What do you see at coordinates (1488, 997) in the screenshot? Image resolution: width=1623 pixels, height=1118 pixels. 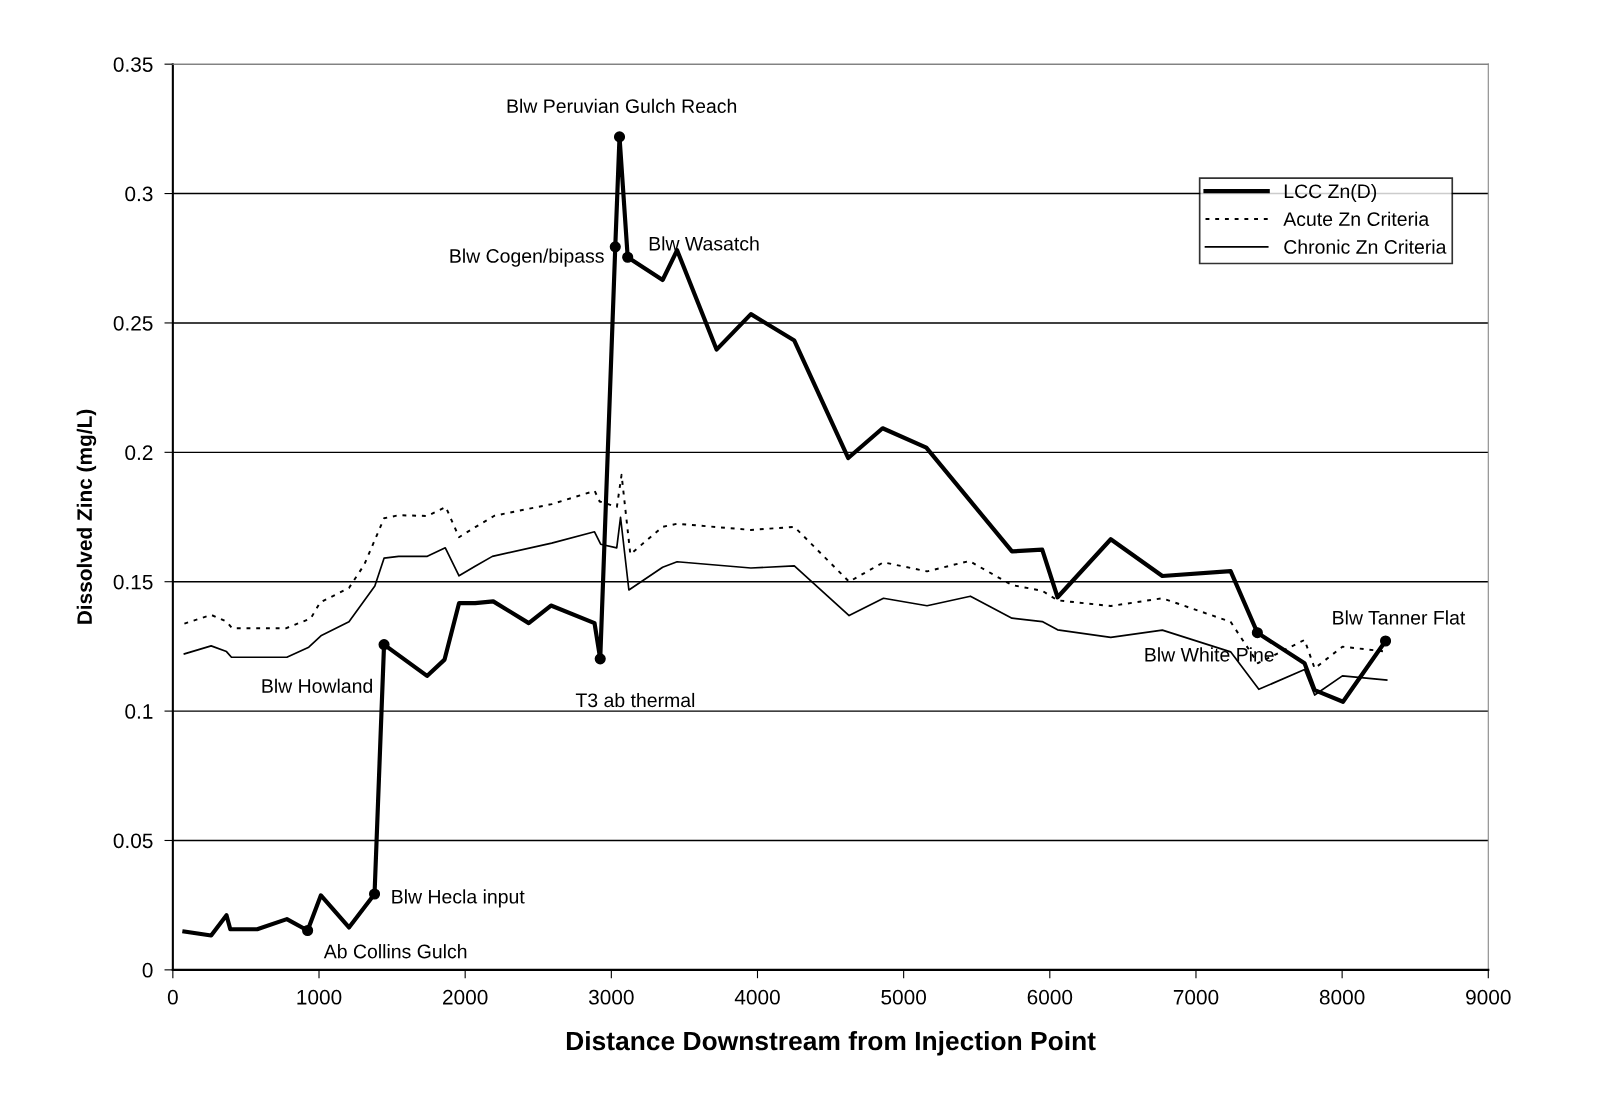 I see `x-tick-label: 9000` at bounding box center [1488, 997].